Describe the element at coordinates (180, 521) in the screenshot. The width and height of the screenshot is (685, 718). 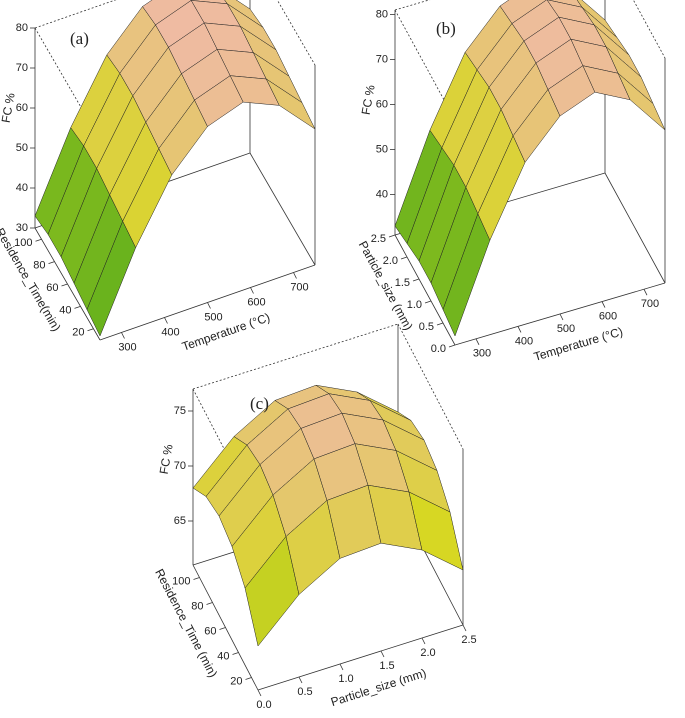
I see `z-tick-label: 65` at that location.